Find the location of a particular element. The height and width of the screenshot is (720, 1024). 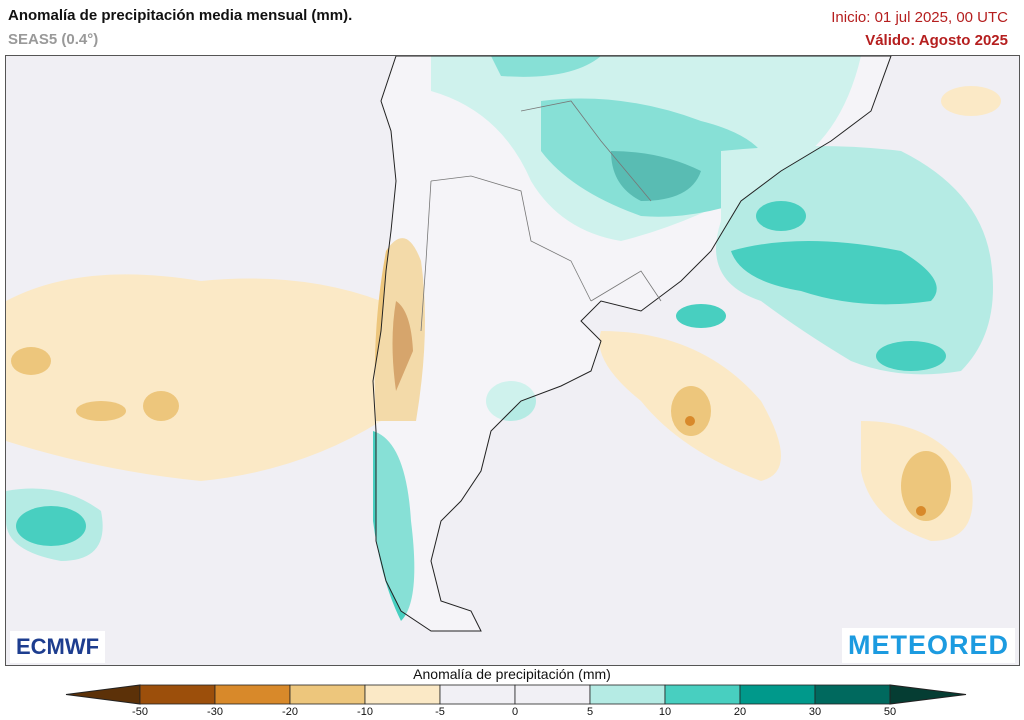

colorbar is located at coordinates (516, 694).